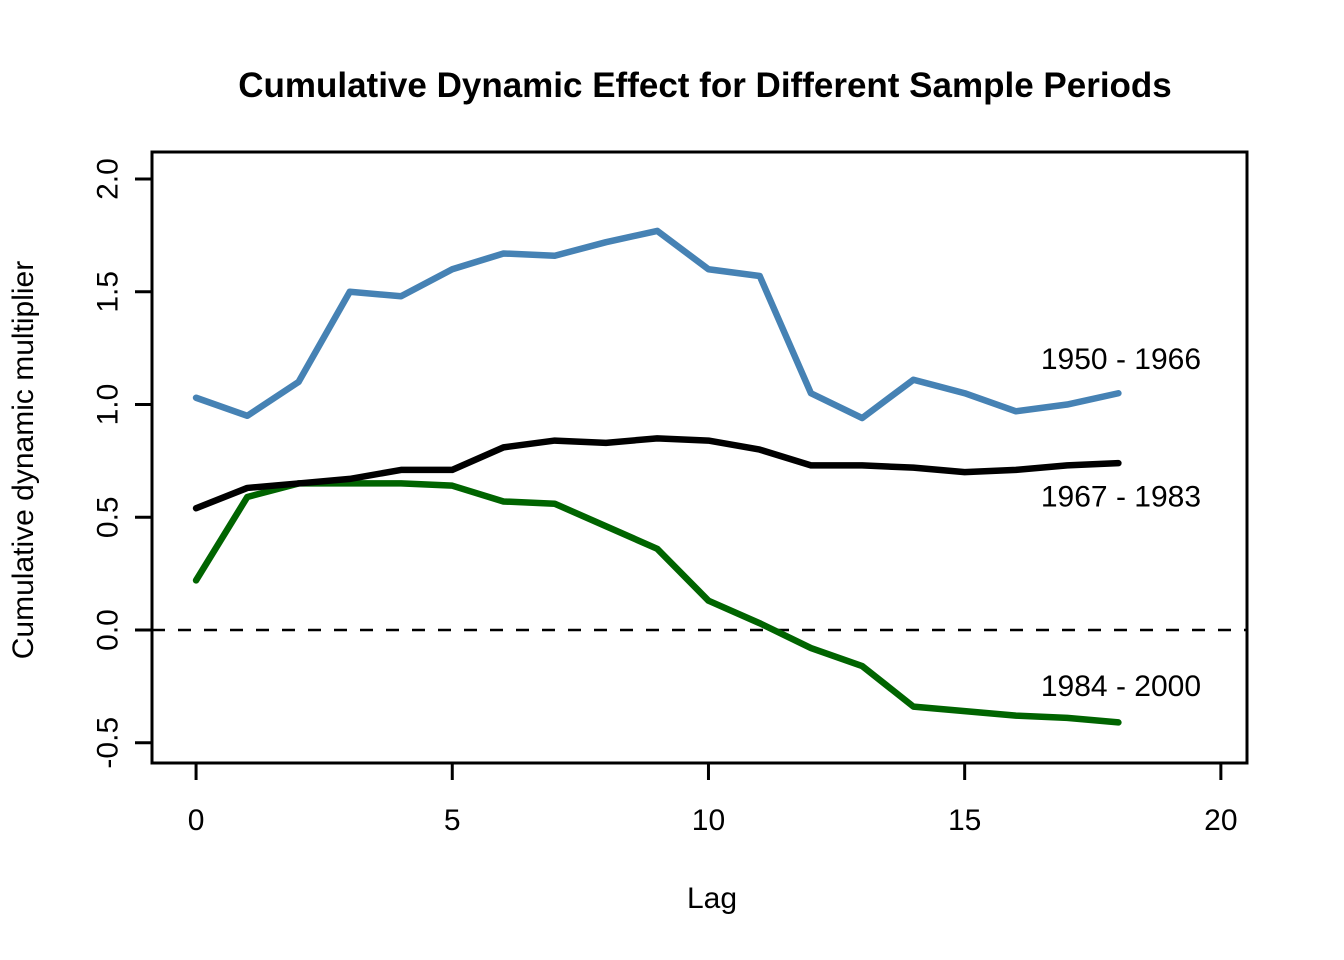  I want to click on series-annotation: 1950 - 1966, so click(1121, 359).